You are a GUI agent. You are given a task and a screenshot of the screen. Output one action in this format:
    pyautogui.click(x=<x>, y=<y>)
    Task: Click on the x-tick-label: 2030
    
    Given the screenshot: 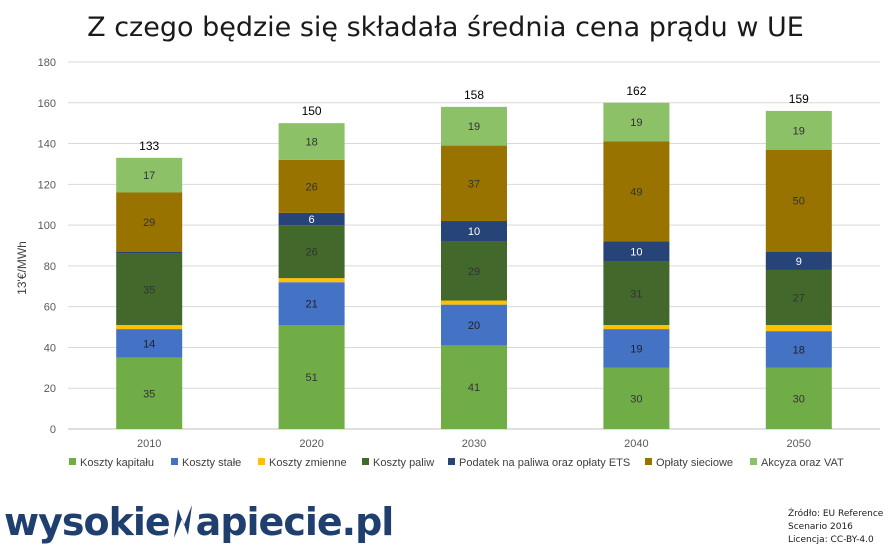 What is the action you would take?
    pyautogui.click(x=474, y=444)
    